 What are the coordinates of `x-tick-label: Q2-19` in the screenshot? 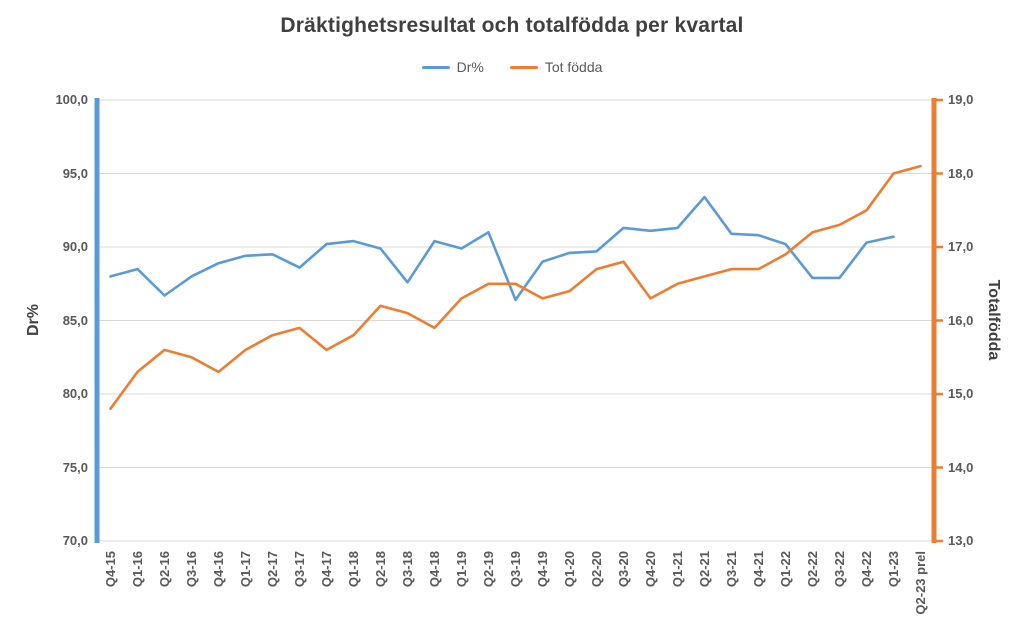 It's located at (488, 569).